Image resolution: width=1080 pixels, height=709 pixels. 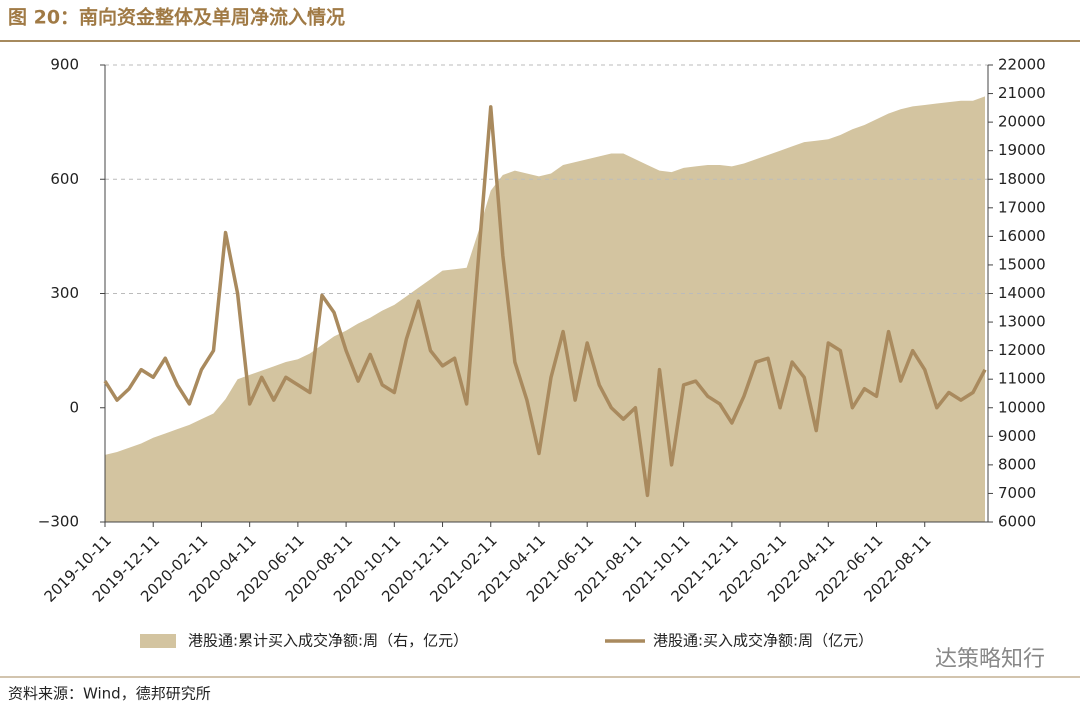 What do you see at coordinates (58, 522) in the screenshot?
I see `y-tick-label: −300` at bounding box center [58, 522].